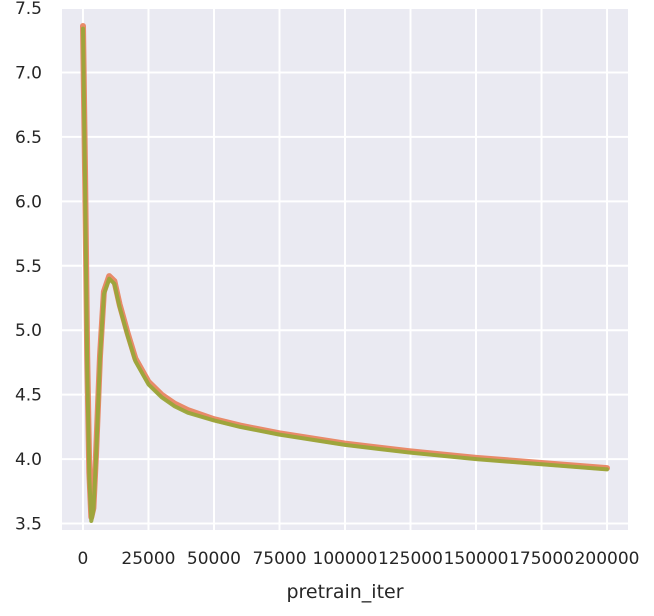 The height and width of the screenshot is (616, 654). What do you see at coordinates (410, 559) in the screenshot?
I see `x-tick-label: 125000` at bounding box center [410, 559].